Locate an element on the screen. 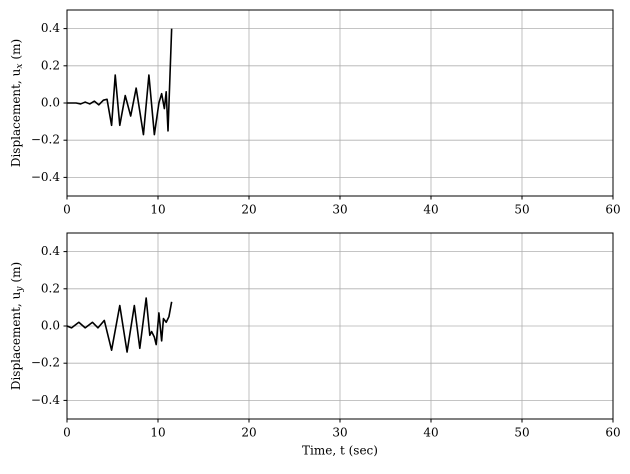 The image size is (630, 474). y-label-sub: y is located at coordinates (20, 289).